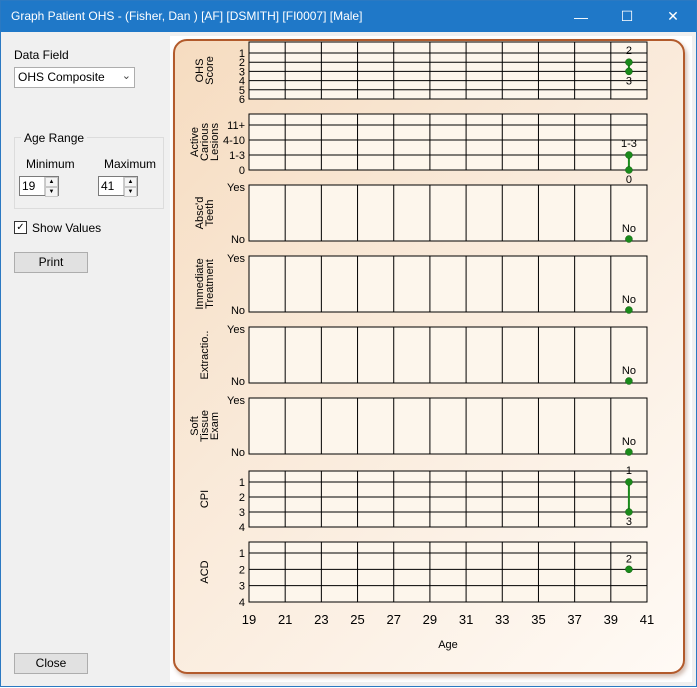  I want to click on y-tick-label: 11+, so click(236, 126).